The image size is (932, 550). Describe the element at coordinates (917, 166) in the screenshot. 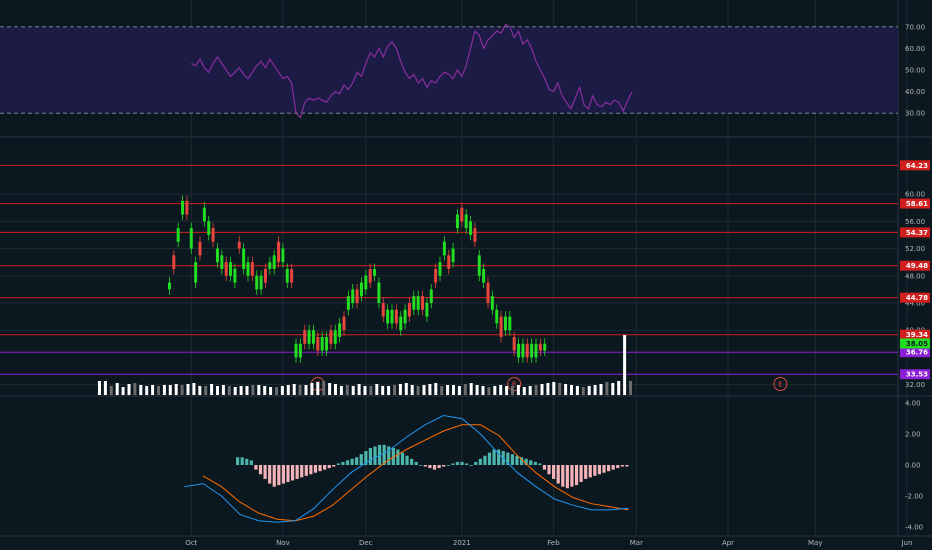

I see `price-tag-label: 64.23` at that location.